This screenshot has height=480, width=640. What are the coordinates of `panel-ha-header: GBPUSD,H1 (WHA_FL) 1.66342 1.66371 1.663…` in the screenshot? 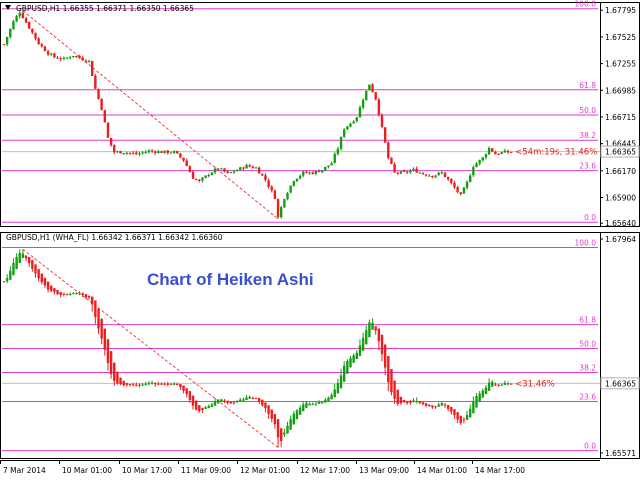 It's located at (114, 237).